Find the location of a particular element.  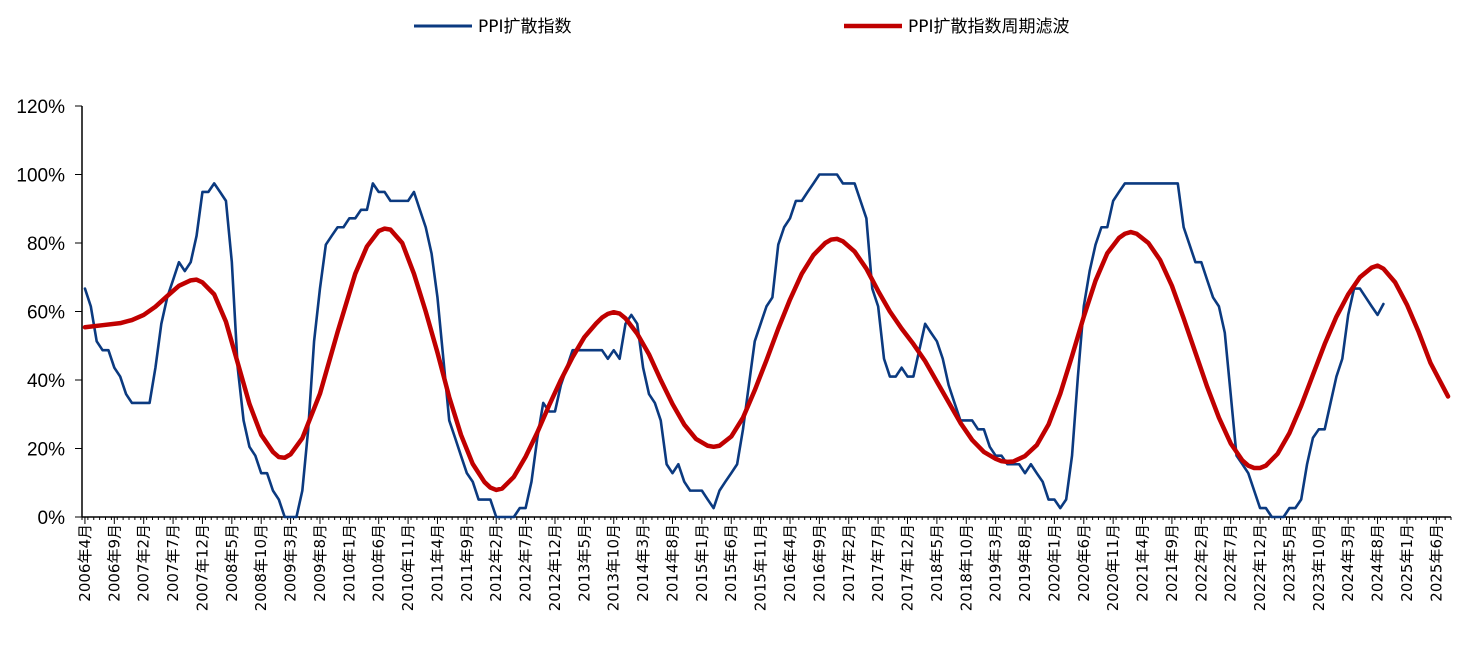

x-tick-label: 2022年2月 is located at coordinates (1201, 563).